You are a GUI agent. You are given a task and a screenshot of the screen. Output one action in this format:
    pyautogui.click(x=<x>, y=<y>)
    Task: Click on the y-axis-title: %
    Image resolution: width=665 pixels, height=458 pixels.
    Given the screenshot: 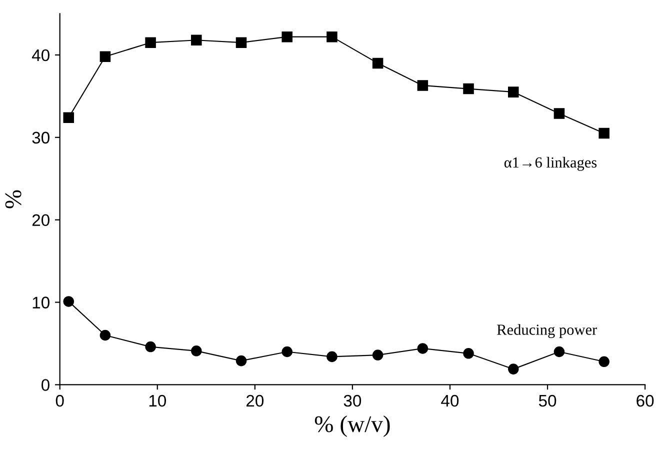 What is the action you would take?
    pyautogui.click(x=13, y=199)
    